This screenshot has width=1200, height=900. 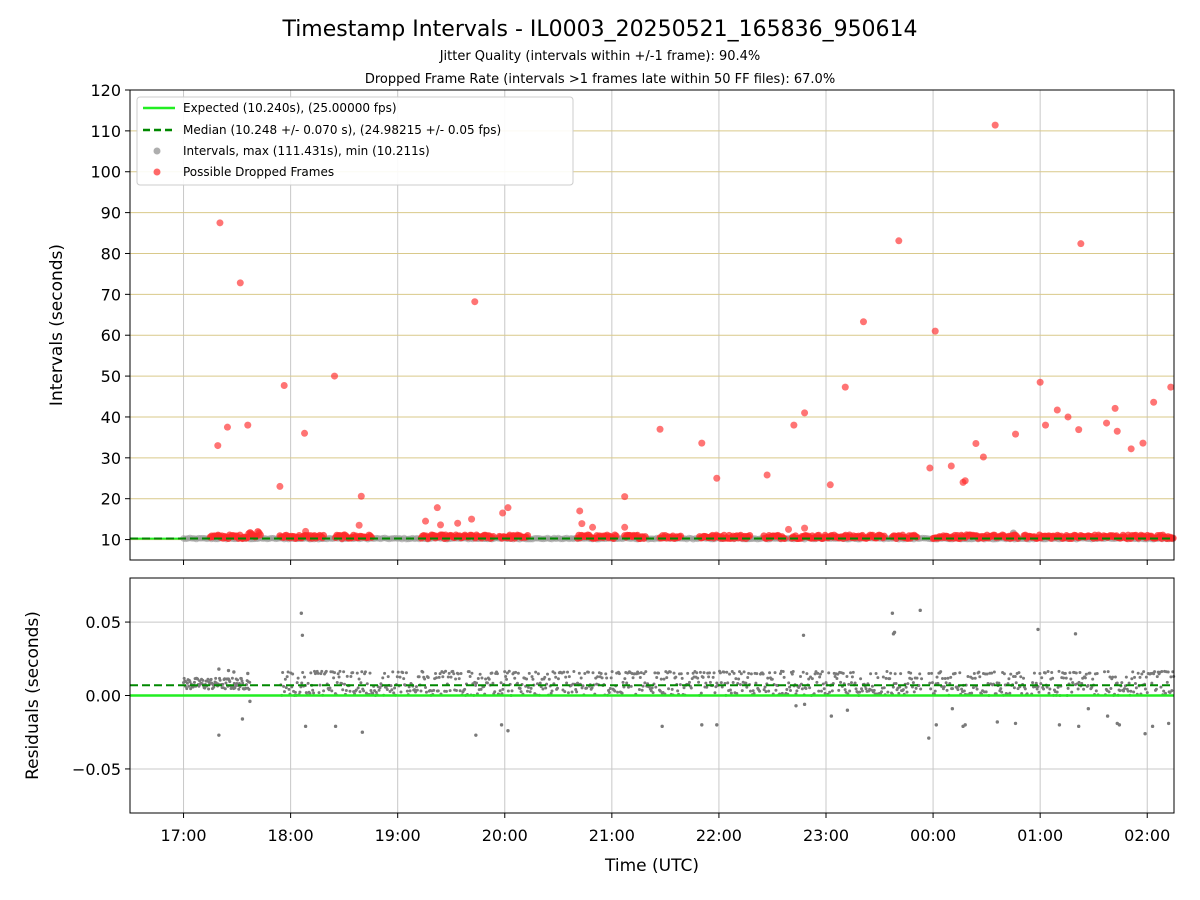 What do you see at coordinates (111, 376) in the screenshot?
I see `intervals-y-tick-label: 50` at bounding box center [111, 376].